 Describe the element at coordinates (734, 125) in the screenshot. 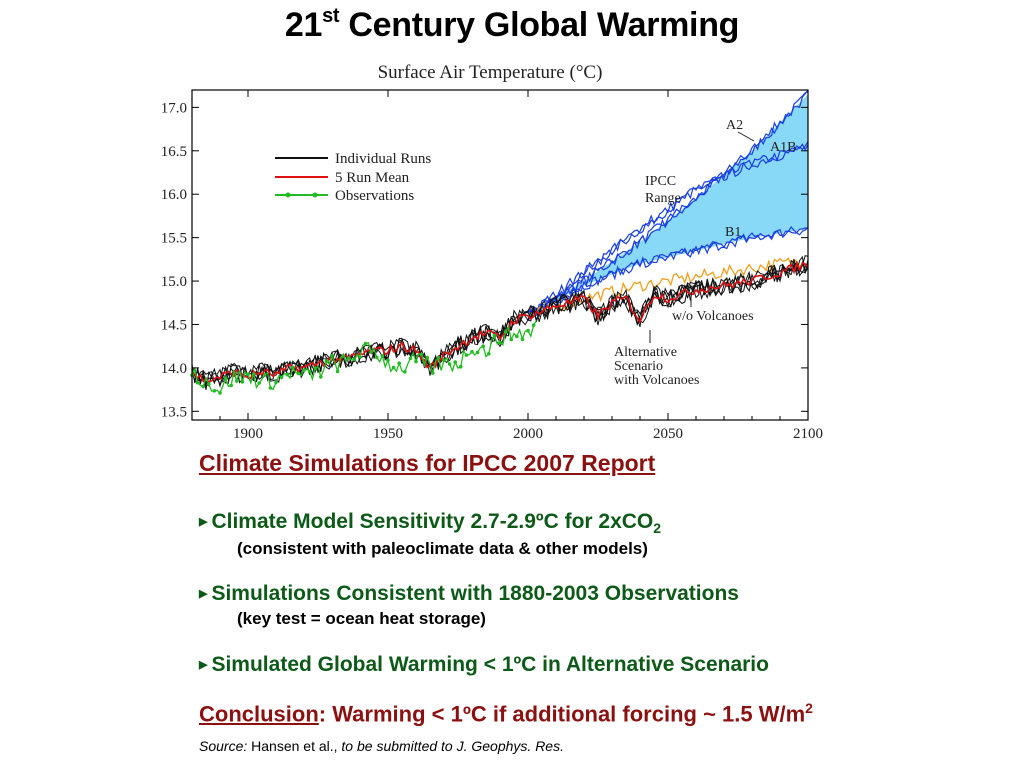

I see `annotation-a2: A2` at that location.